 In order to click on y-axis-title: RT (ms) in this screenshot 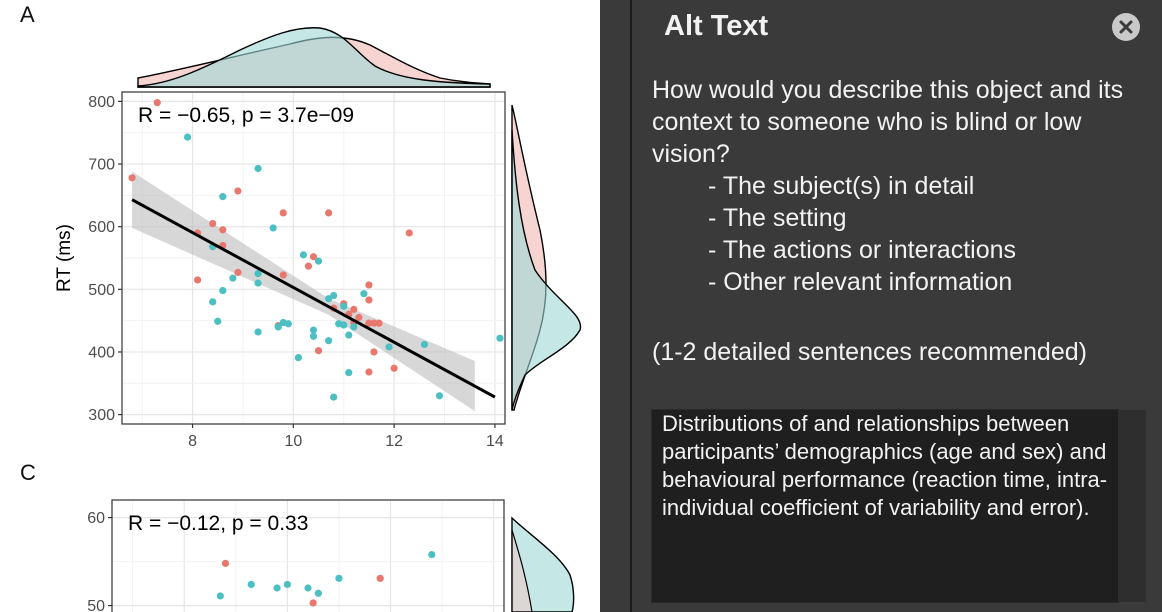, I will do `click(64, 258)`.